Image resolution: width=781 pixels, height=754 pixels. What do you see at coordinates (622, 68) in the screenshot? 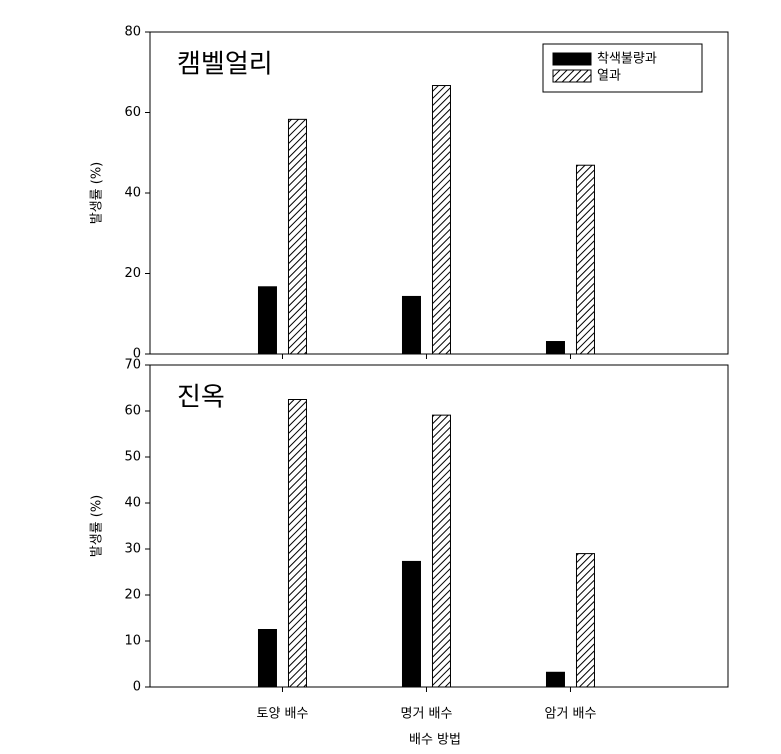
I see `legend-box` at bounding box center [622, 68].